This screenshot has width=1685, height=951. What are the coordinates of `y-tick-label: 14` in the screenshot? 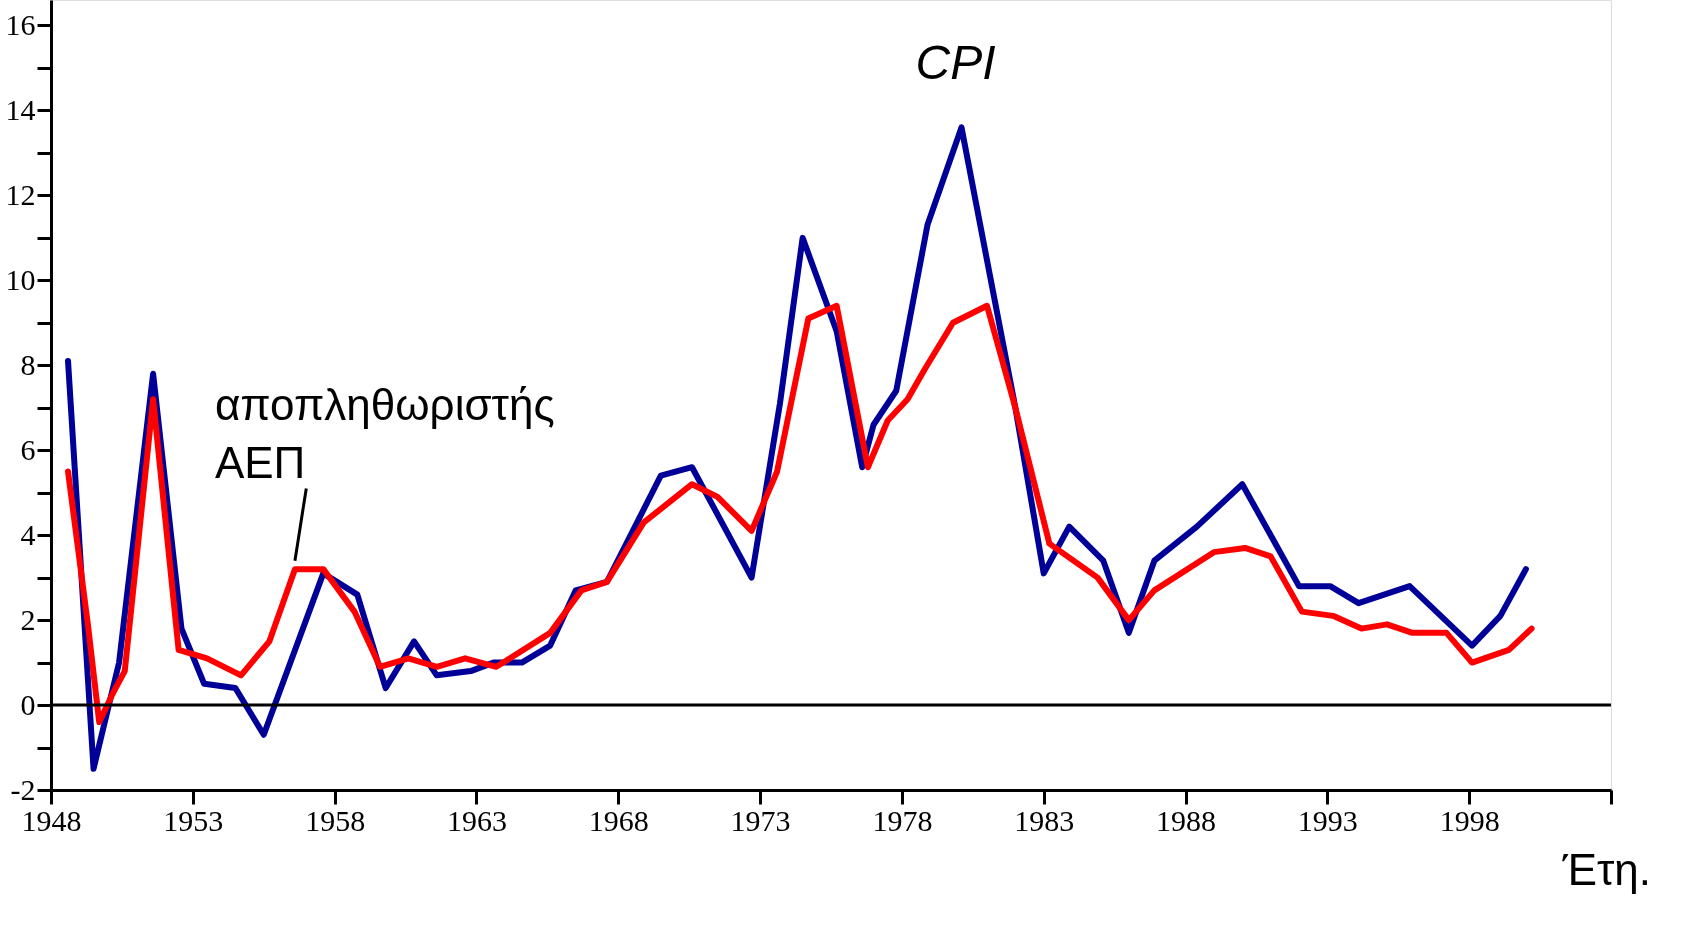 It's located at (20, 109).